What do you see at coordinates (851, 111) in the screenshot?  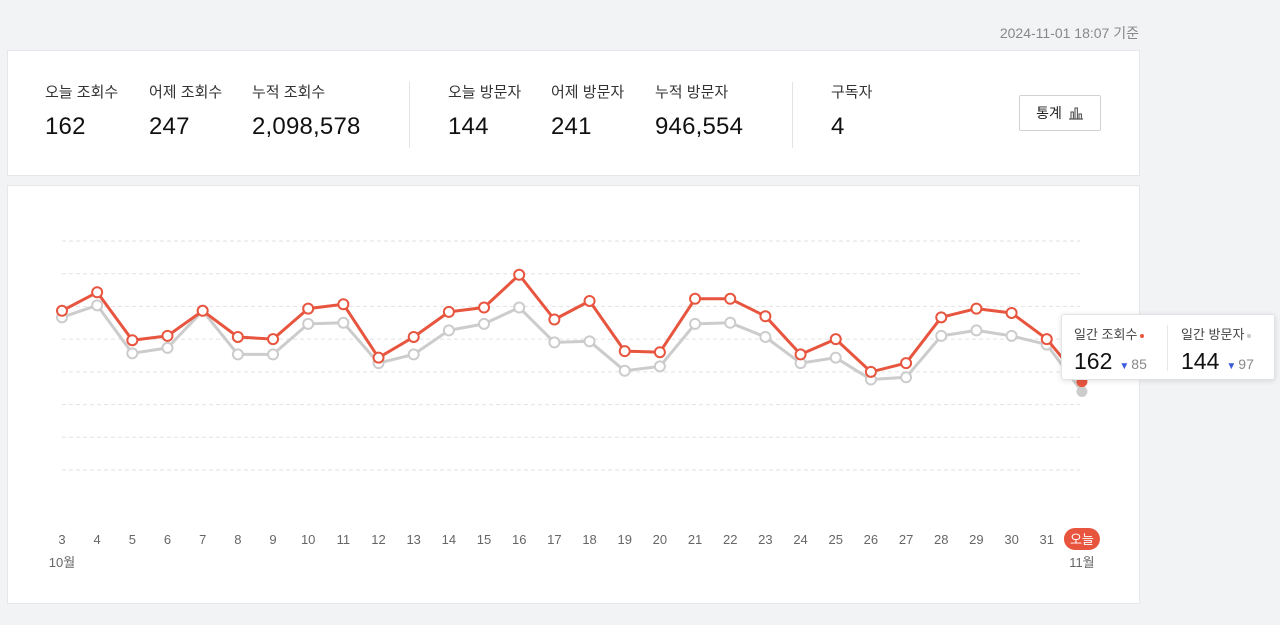 I see `stat-subscribers: 구독자 4` at bounding box center [851, 111].